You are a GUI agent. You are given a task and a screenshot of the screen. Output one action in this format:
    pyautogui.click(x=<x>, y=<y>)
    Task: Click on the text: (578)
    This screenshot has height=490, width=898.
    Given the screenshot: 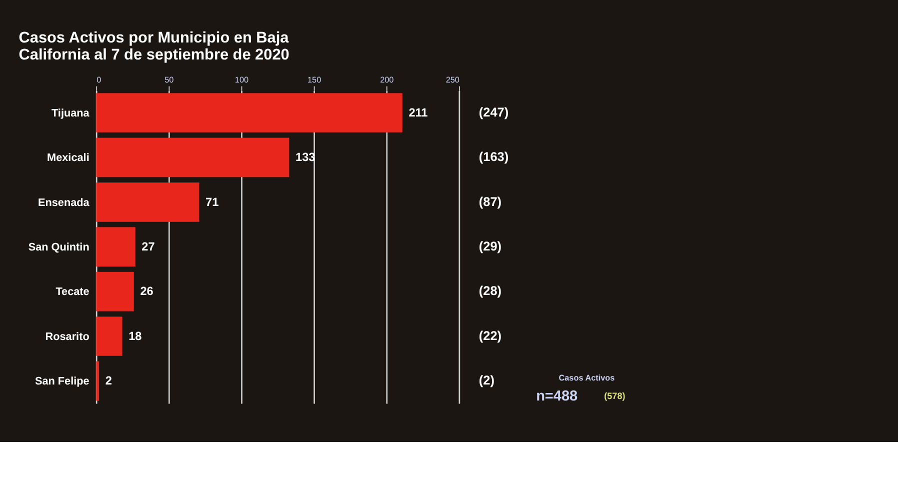 What is the action you would take?
    pyautogui.click(x=615, y=395)
    